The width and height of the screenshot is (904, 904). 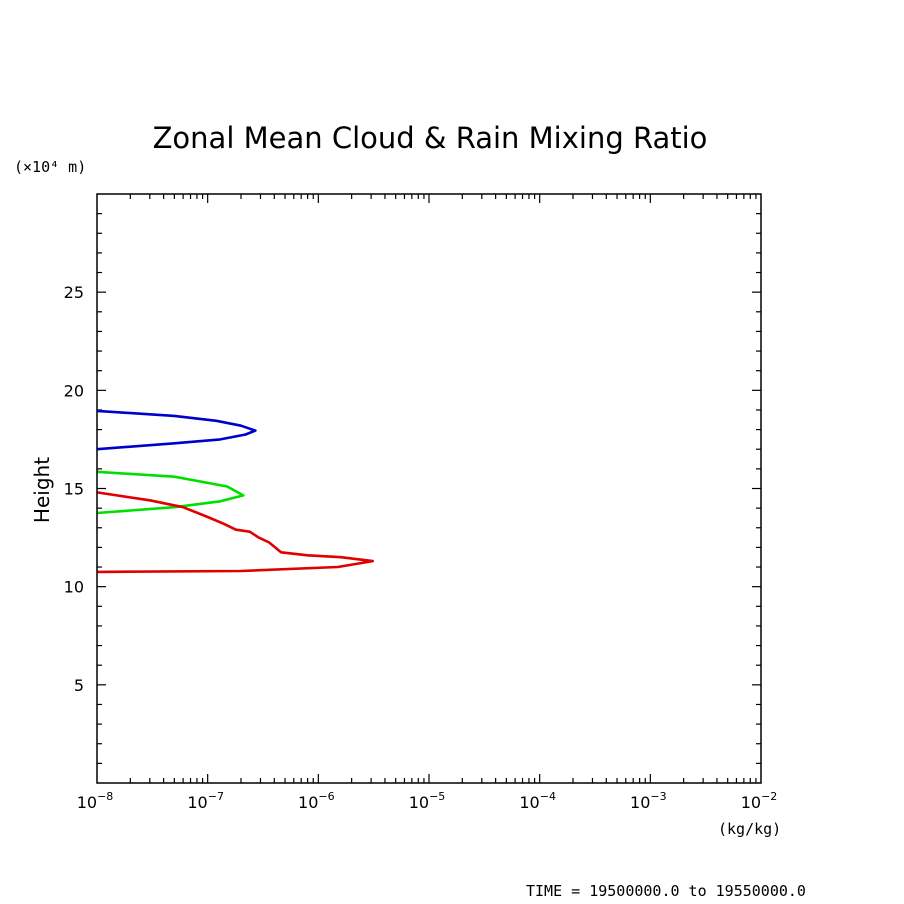 I want to click on x-tick-exponent: −8, so click(x=105, y=796).